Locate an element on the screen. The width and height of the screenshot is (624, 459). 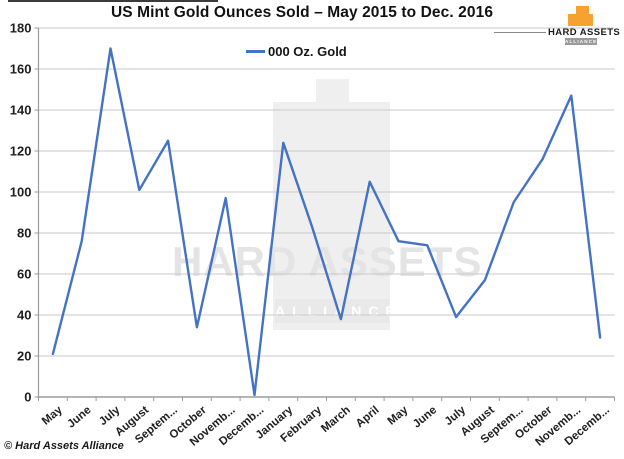
vault-icon is located at coordinates (580, 20).